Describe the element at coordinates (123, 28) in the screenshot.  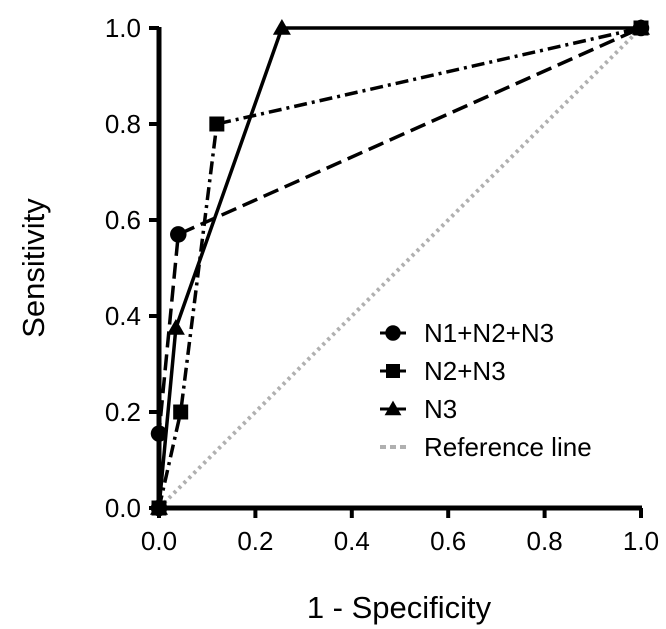
I see `y-tick-label: 1.0` at that location.